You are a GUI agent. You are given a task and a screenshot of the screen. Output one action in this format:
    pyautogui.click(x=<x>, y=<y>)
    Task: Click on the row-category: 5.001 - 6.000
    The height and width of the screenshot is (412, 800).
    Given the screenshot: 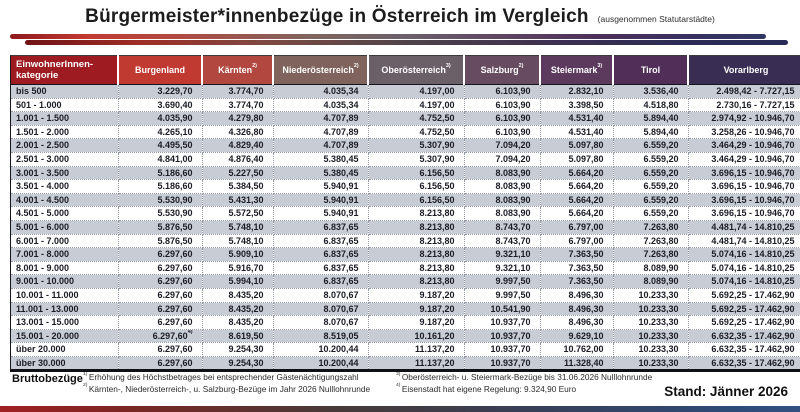 What is the action you would take?
    pyautogui.click(x=64, y=227)
    